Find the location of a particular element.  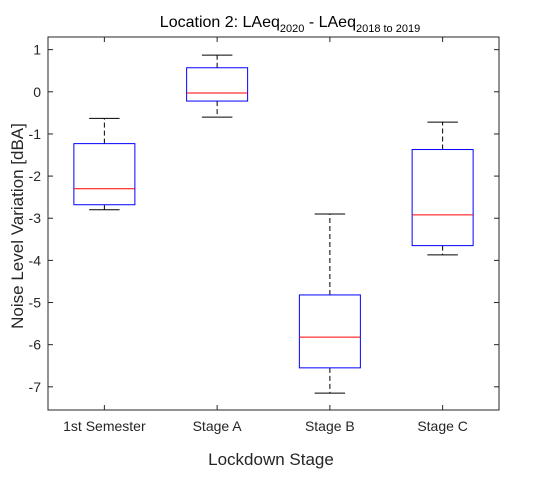

box-stage-a is located at coordinates (217, 86).